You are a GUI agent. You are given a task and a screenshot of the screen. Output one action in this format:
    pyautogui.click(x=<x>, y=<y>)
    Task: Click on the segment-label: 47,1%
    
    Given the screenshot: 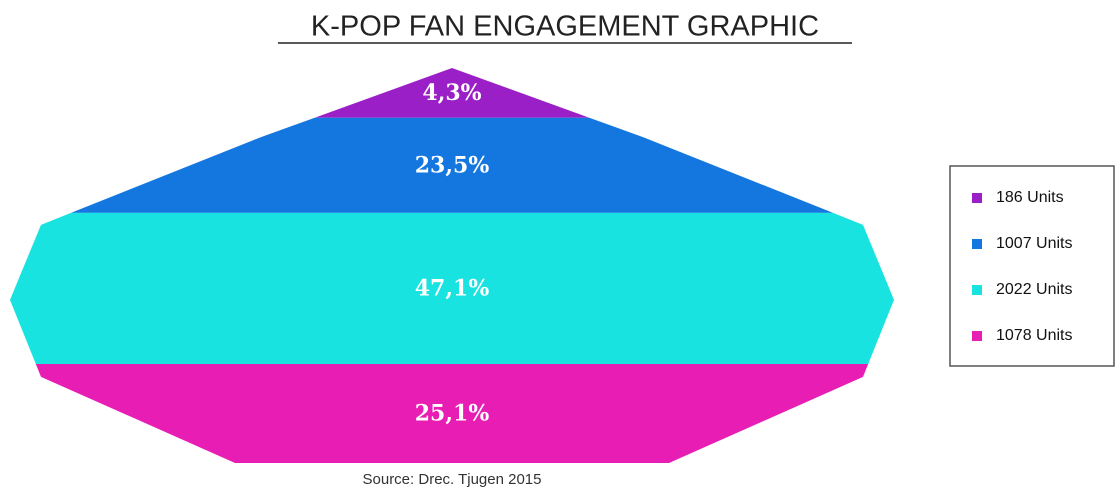 What is the action you would take?
    pyautogui.click(x=452, y=288)
    